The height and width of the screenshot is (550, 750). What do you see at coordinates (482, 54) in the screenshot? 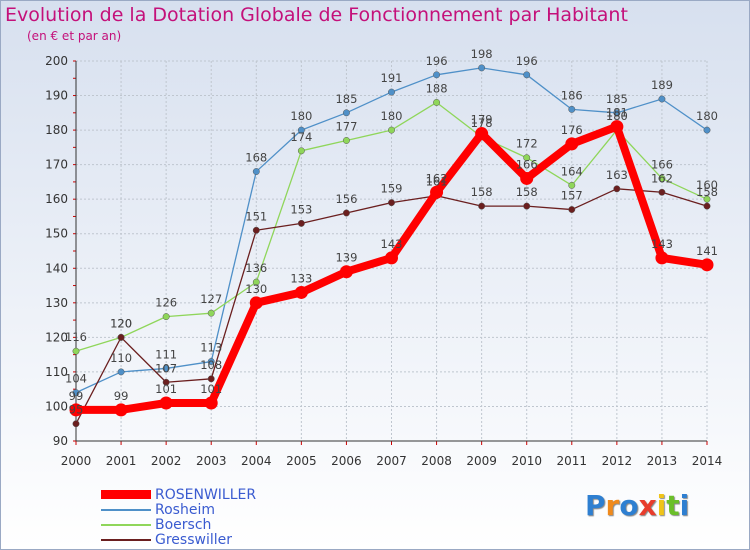
I see `data-label-rosheim: 198` at bounding box center [482, 54].